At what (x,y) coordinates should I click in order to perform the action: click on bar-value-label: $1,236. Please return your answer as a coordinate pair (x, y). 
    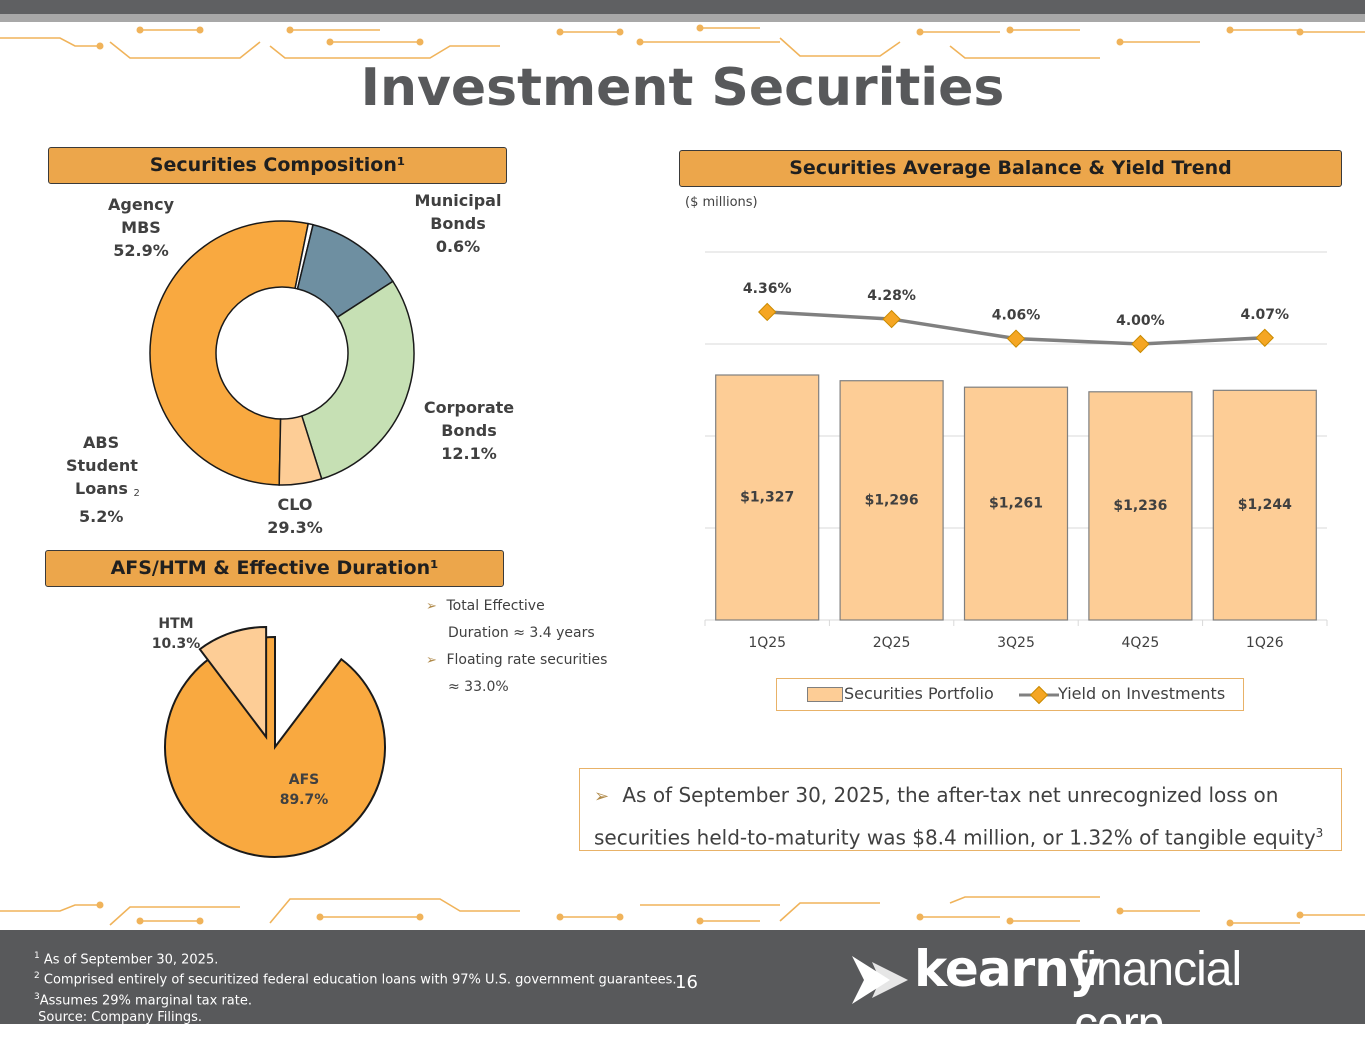
    Looking at the image, I should click on (1140, 506).